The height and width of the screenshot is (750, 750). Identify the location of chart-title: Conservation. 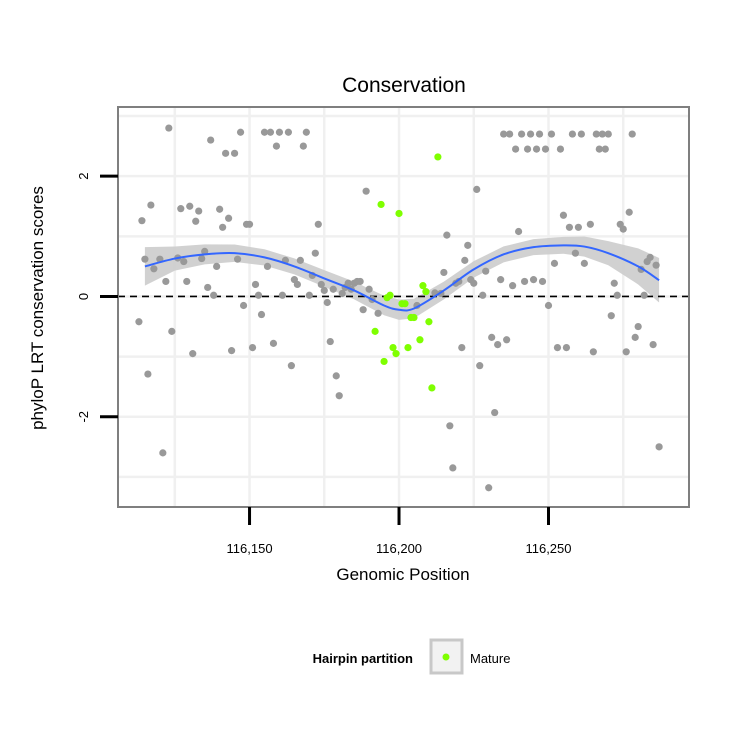
(404, 85).